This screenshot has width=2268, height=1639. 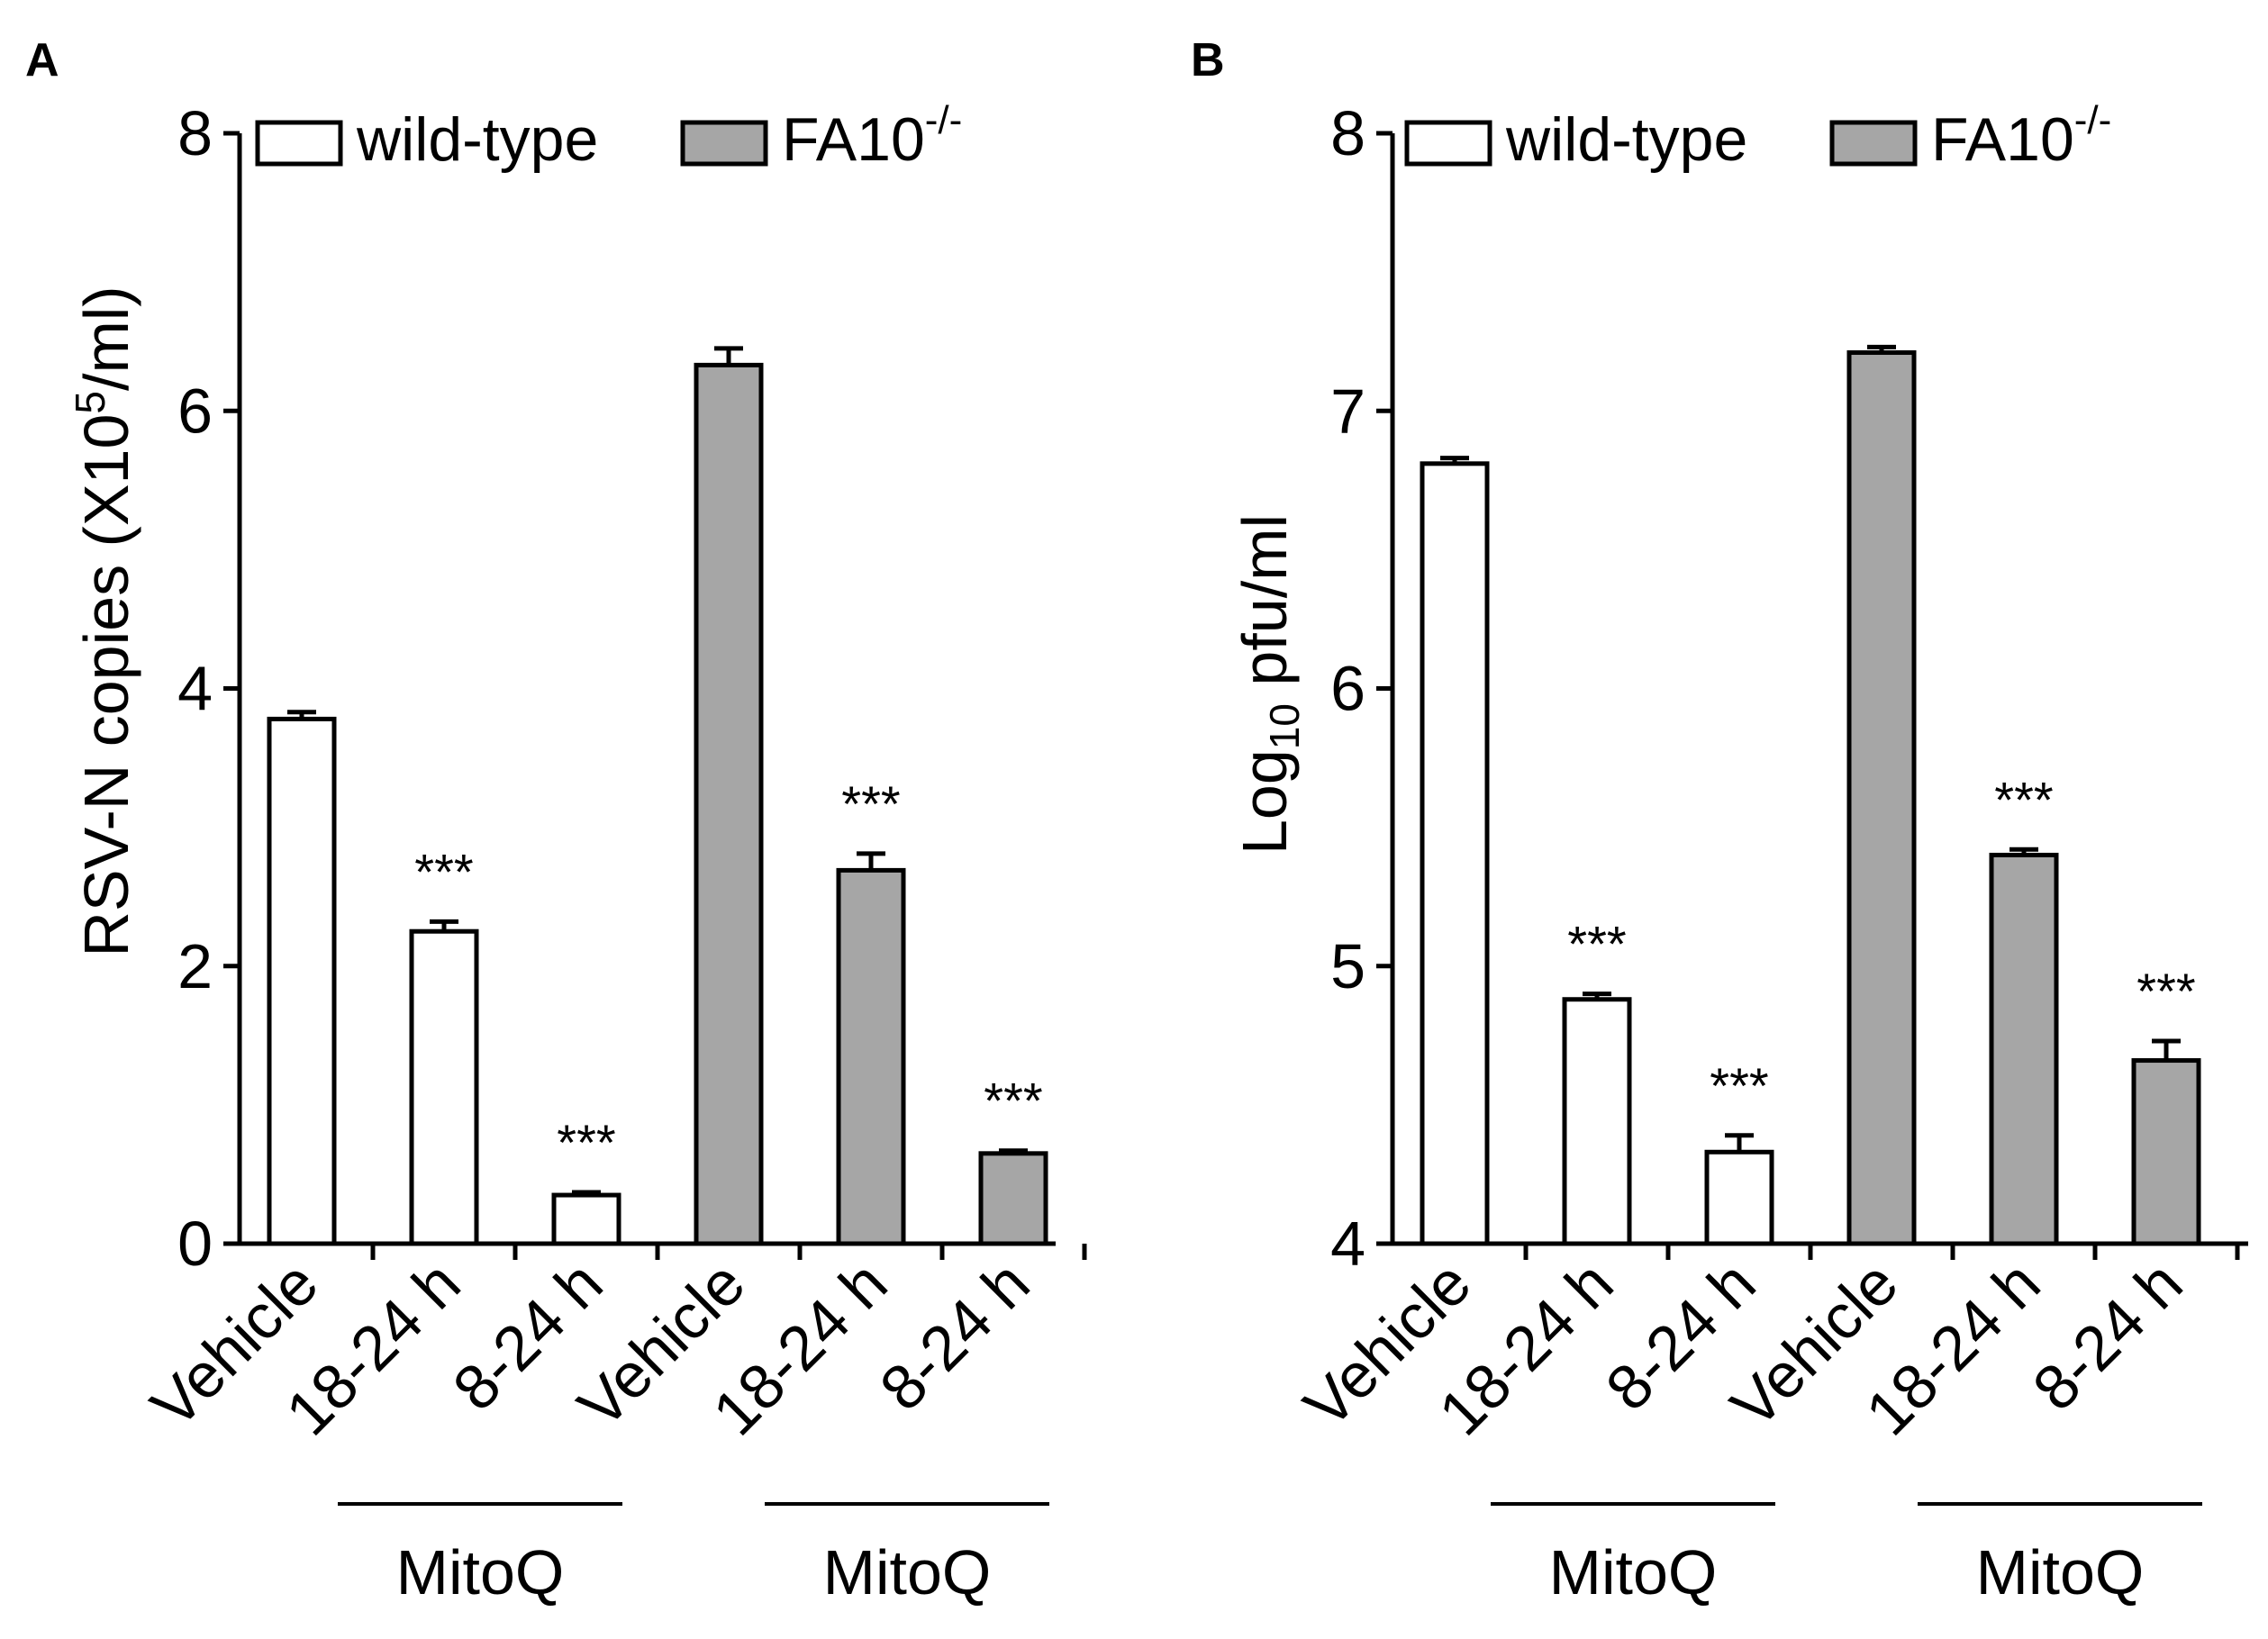 What do you see at coordinates (90, 402) in the screenshot?
I see `panel-a-y-axis-label-sup: 5` at bounding box center [90, 402].